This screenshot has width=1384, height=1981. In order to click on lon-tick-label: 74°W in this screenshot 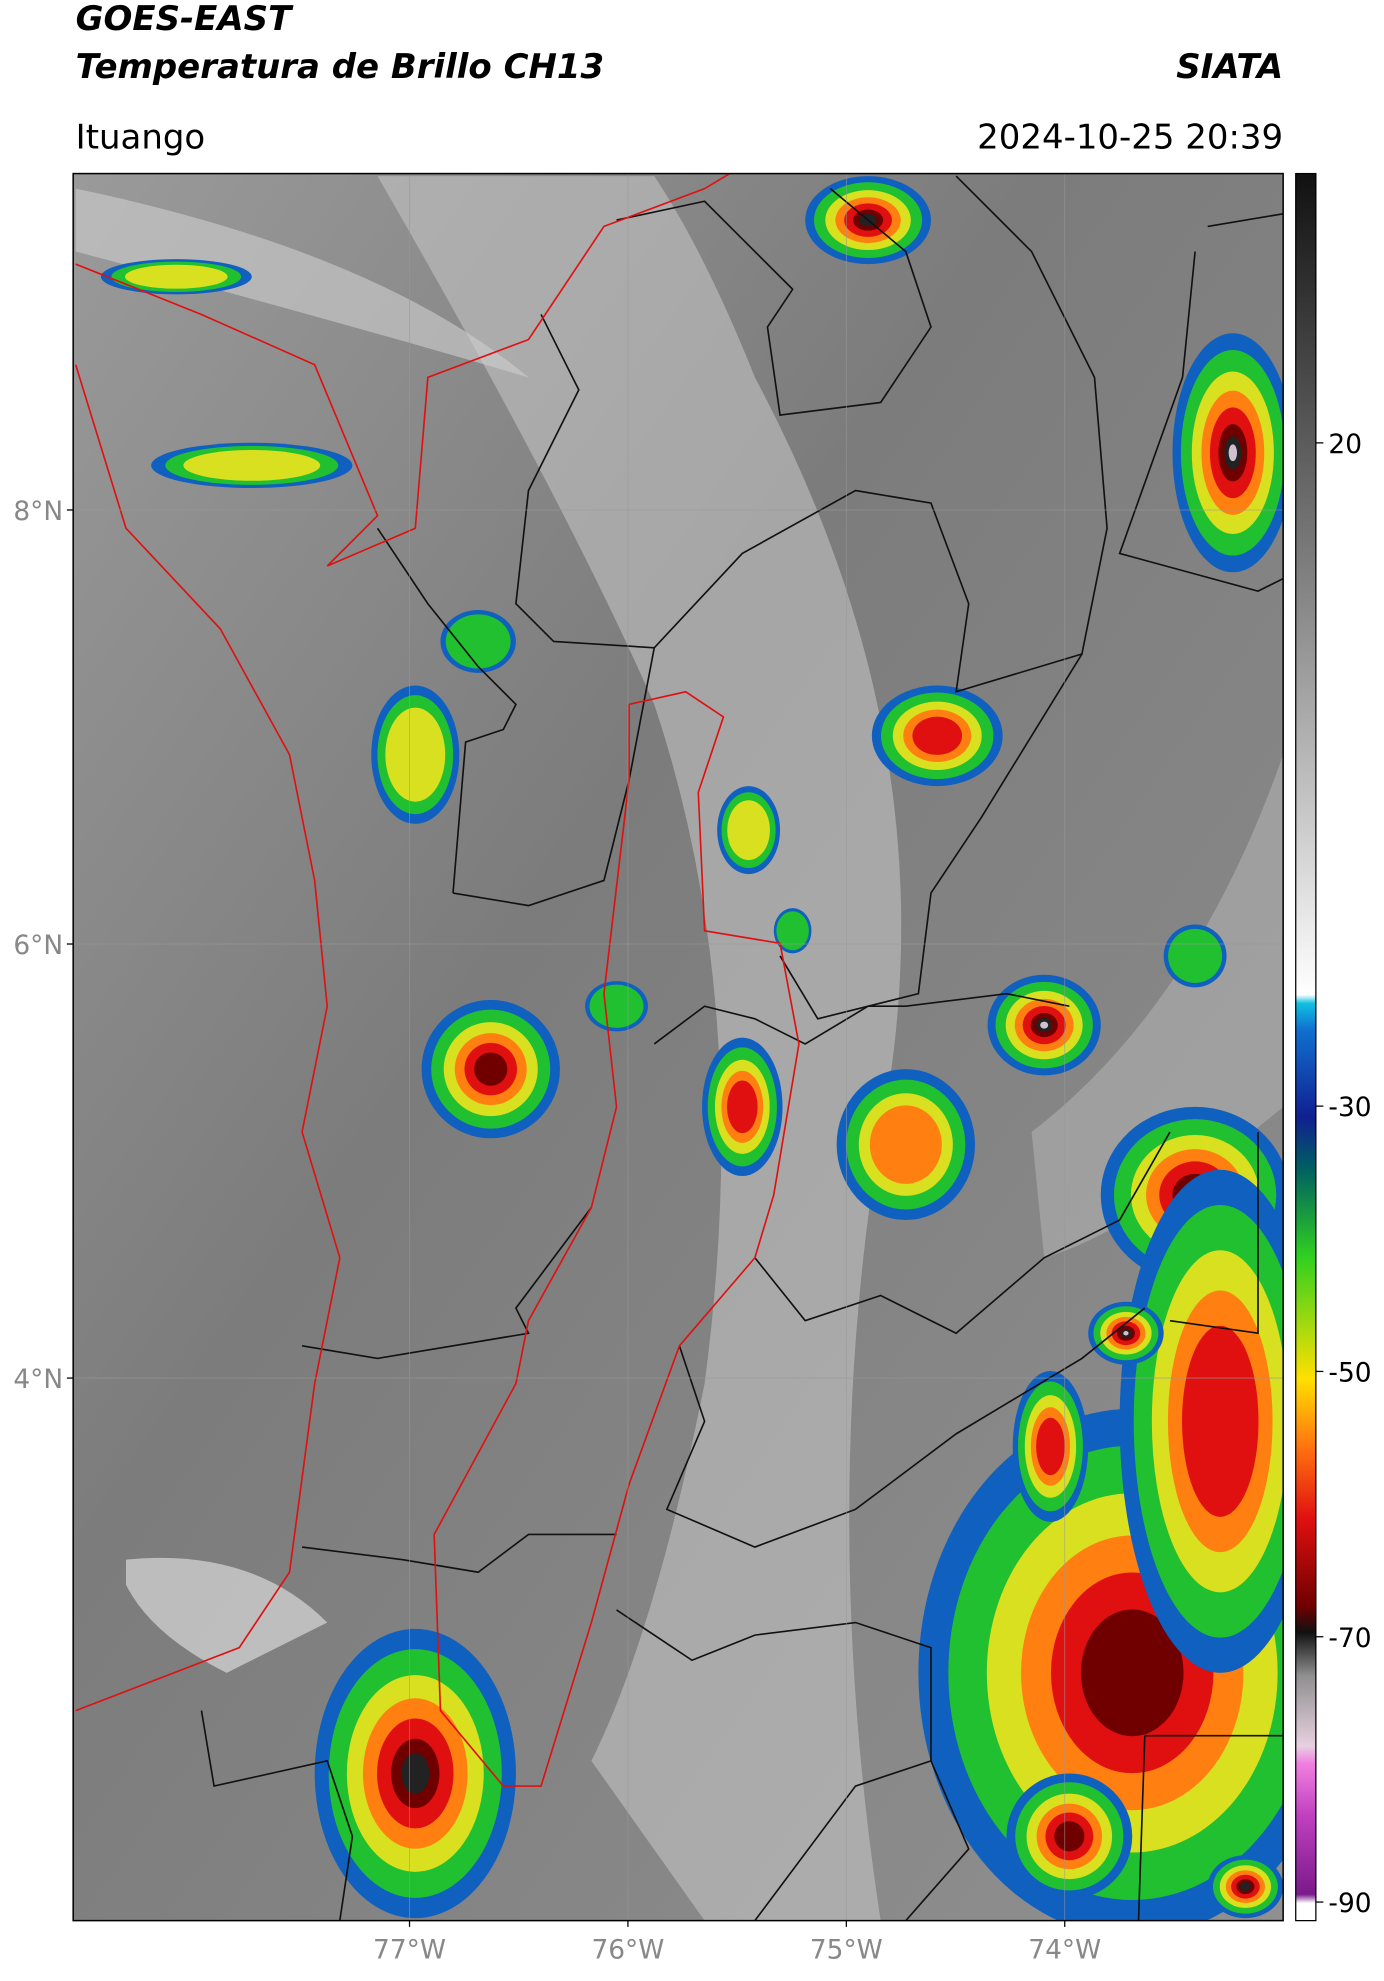, I will do `click(1064, 1949)`.